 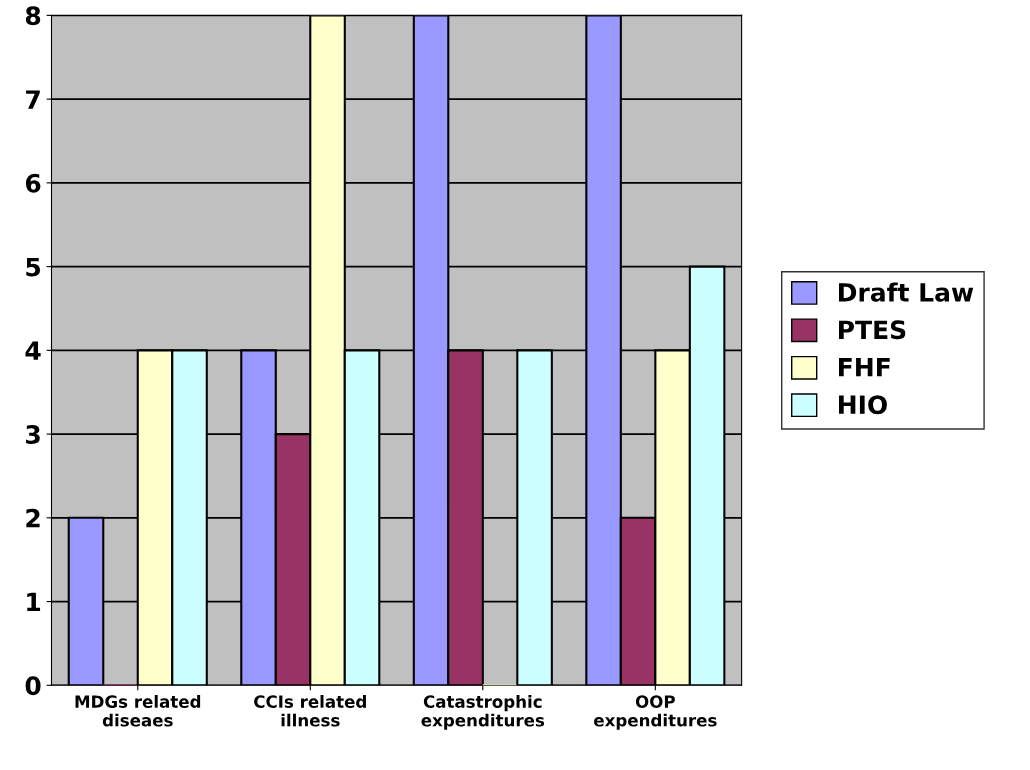 I want to click on x-tick-label: MDGs related diseaes, so click(x=138, y=711).